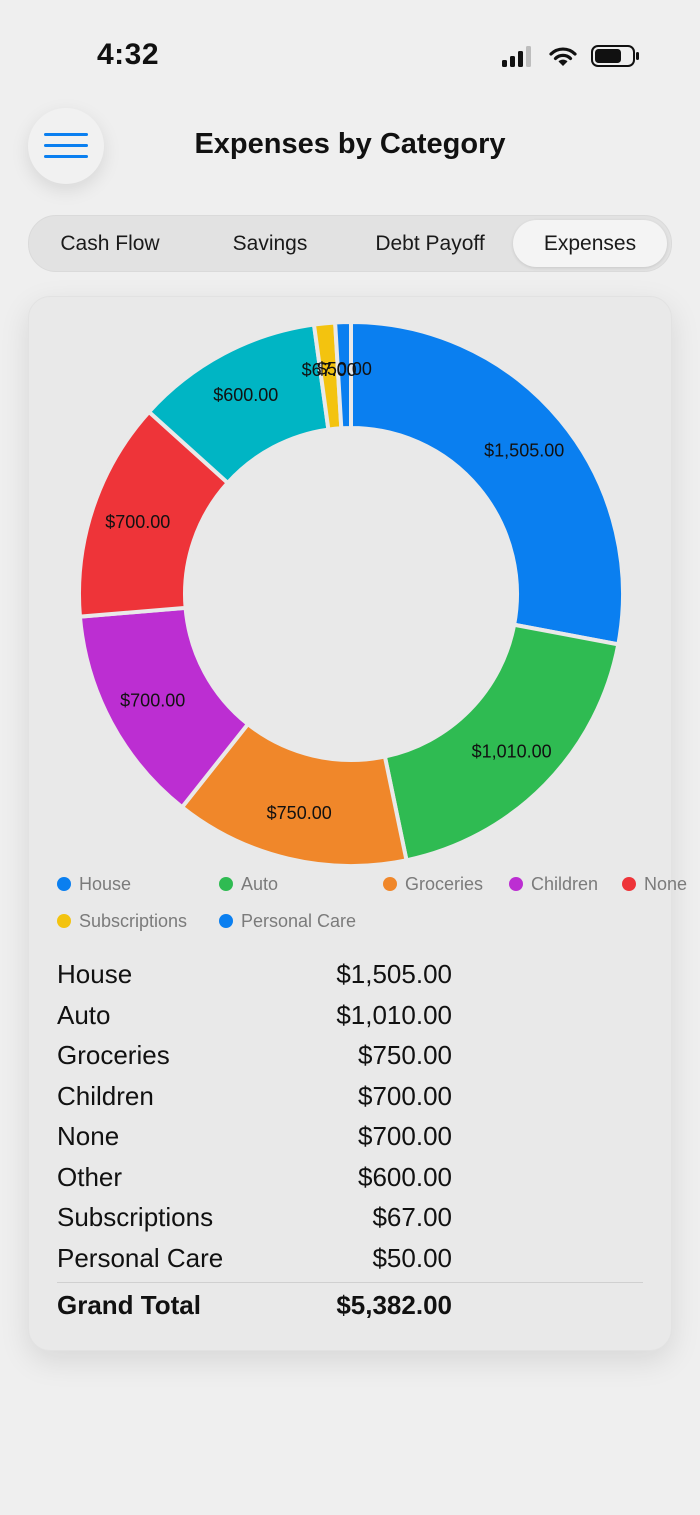  Describe the element at coordinates (430, 243) in the screenshot. I see `tab-debt-payoff: Debt Payoff` at that location.